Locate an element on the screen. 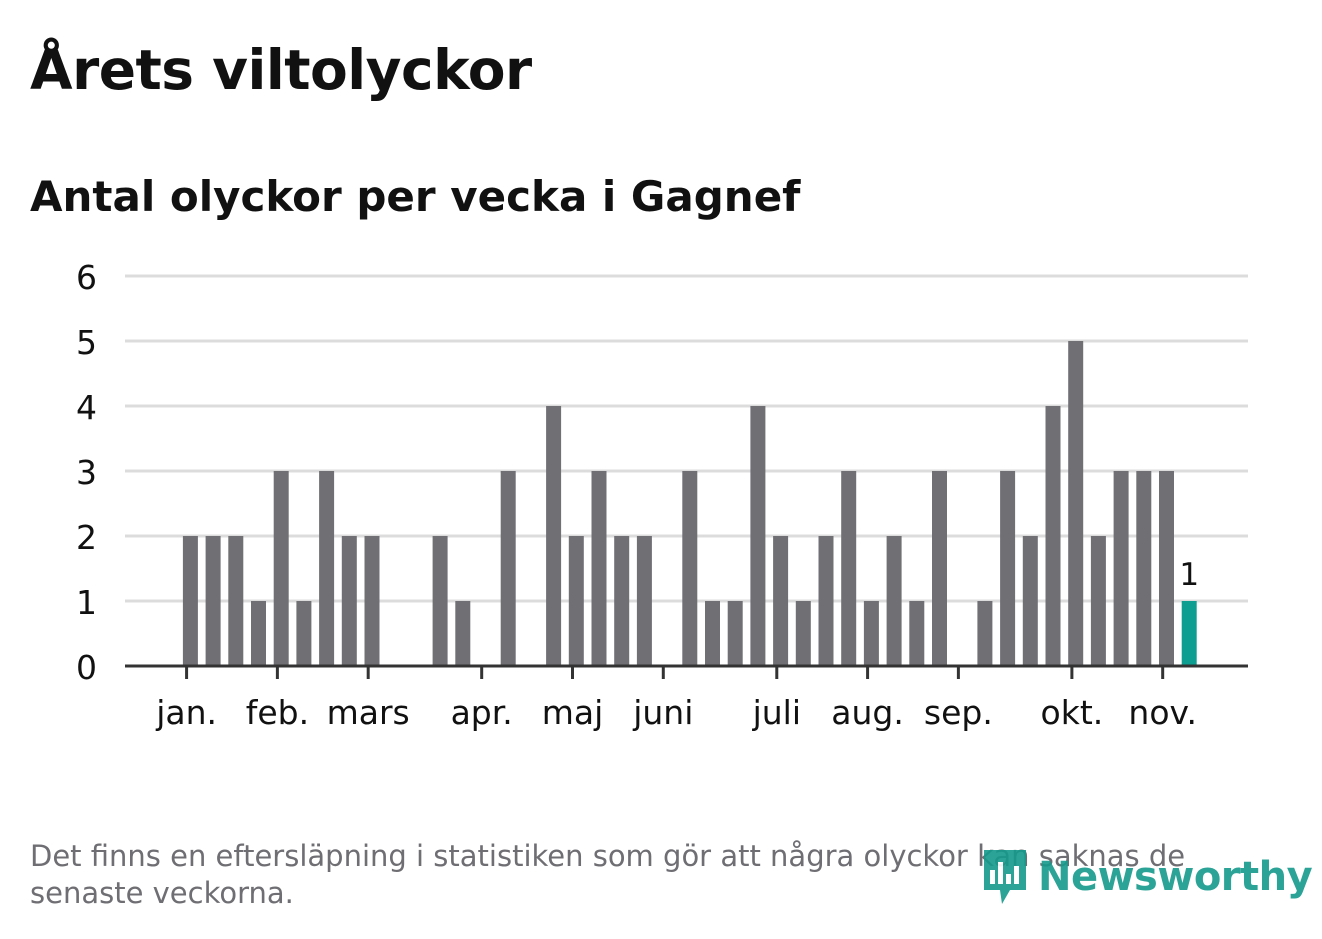  chart-subtitle: Antal olyckor per vecka i Gagnef is located at coordinates (415, 196).